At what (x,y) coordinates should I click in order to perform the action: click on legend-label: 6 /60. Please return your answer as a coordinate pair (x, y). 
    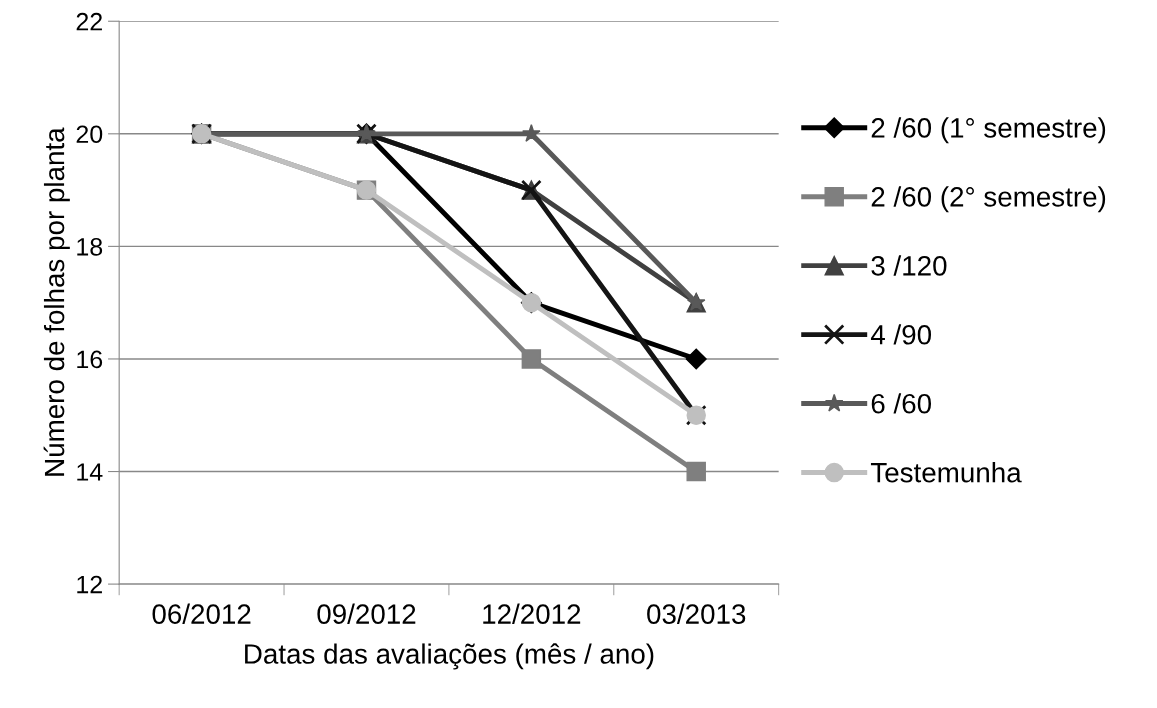
    Looking at the image, I should click on (901, 403).